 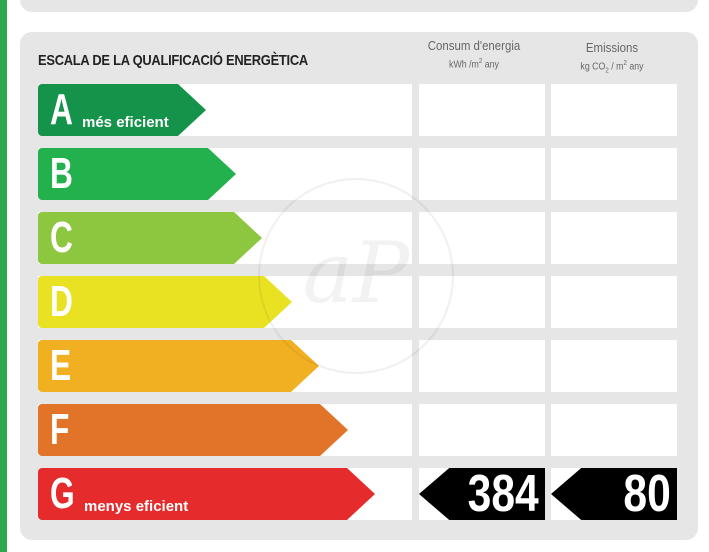 What do you see at coordinates (3, 276) in the screenshot?
I see `left-accent-bar` at bounding box center [3, 276].